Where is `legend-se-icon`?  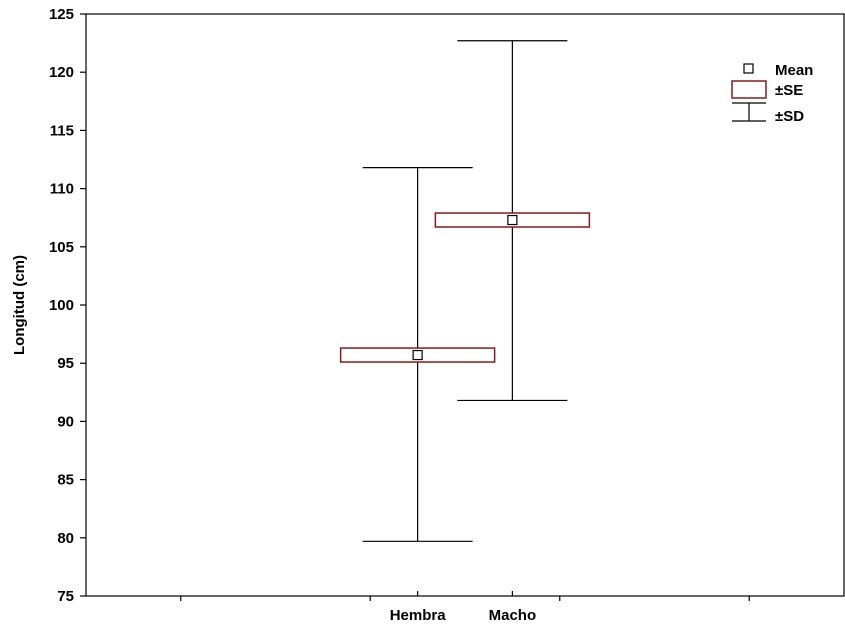 legend-se-icon is located at coordinates (749, 89).